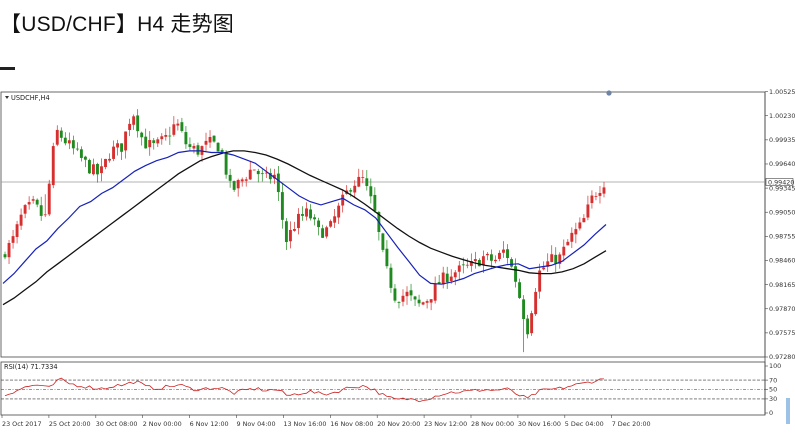 This screenshot has height=435, width=795. Describe the element at coordinates (70, 424) in the screenshot. I see `time-tick-label: 25 Oct 20:00` at that location.